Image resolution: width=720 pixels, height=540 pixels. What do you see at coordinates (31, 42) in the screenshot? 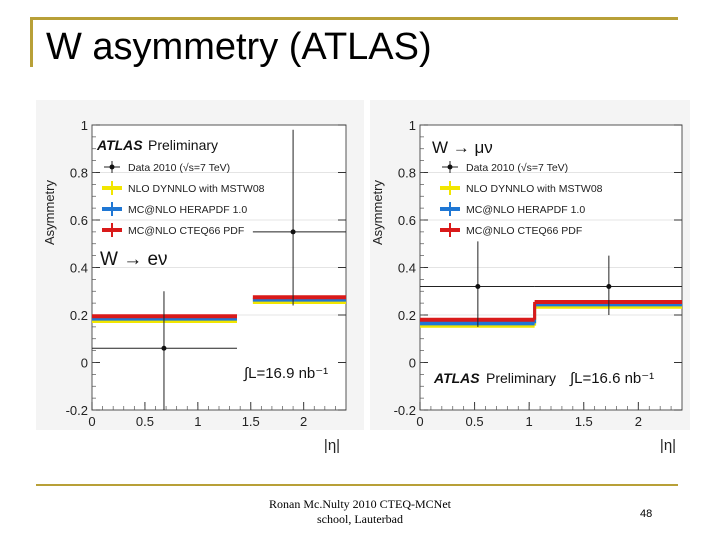
I see `title-rule-left` at bounding box center [31, 42].